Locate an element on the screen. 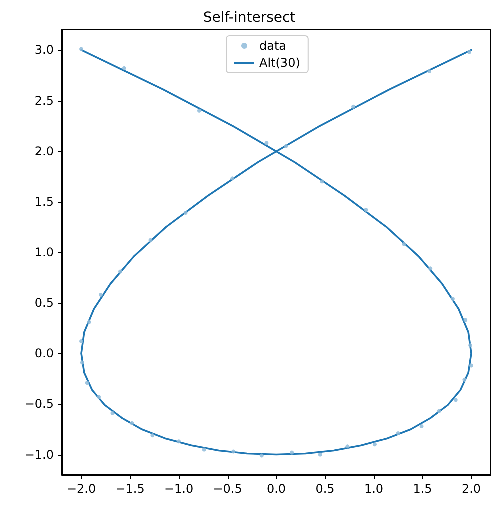 Image resolution: width=499 pixels, height=508 pixels. x-tick-label: 1.5 is located at coordinates (422, 489).